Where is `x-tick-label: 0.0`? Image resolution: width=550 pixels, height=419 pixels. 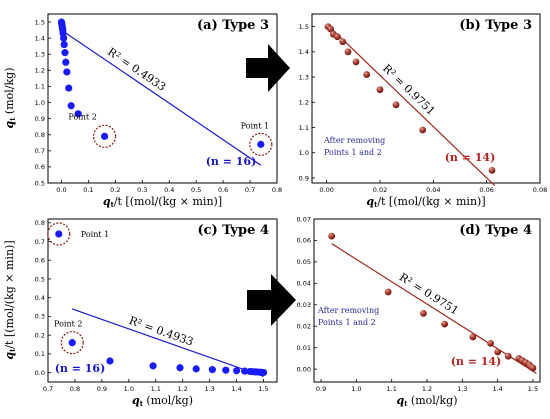
x-tick-label: 0.0 is located at coordinates (61, 190).